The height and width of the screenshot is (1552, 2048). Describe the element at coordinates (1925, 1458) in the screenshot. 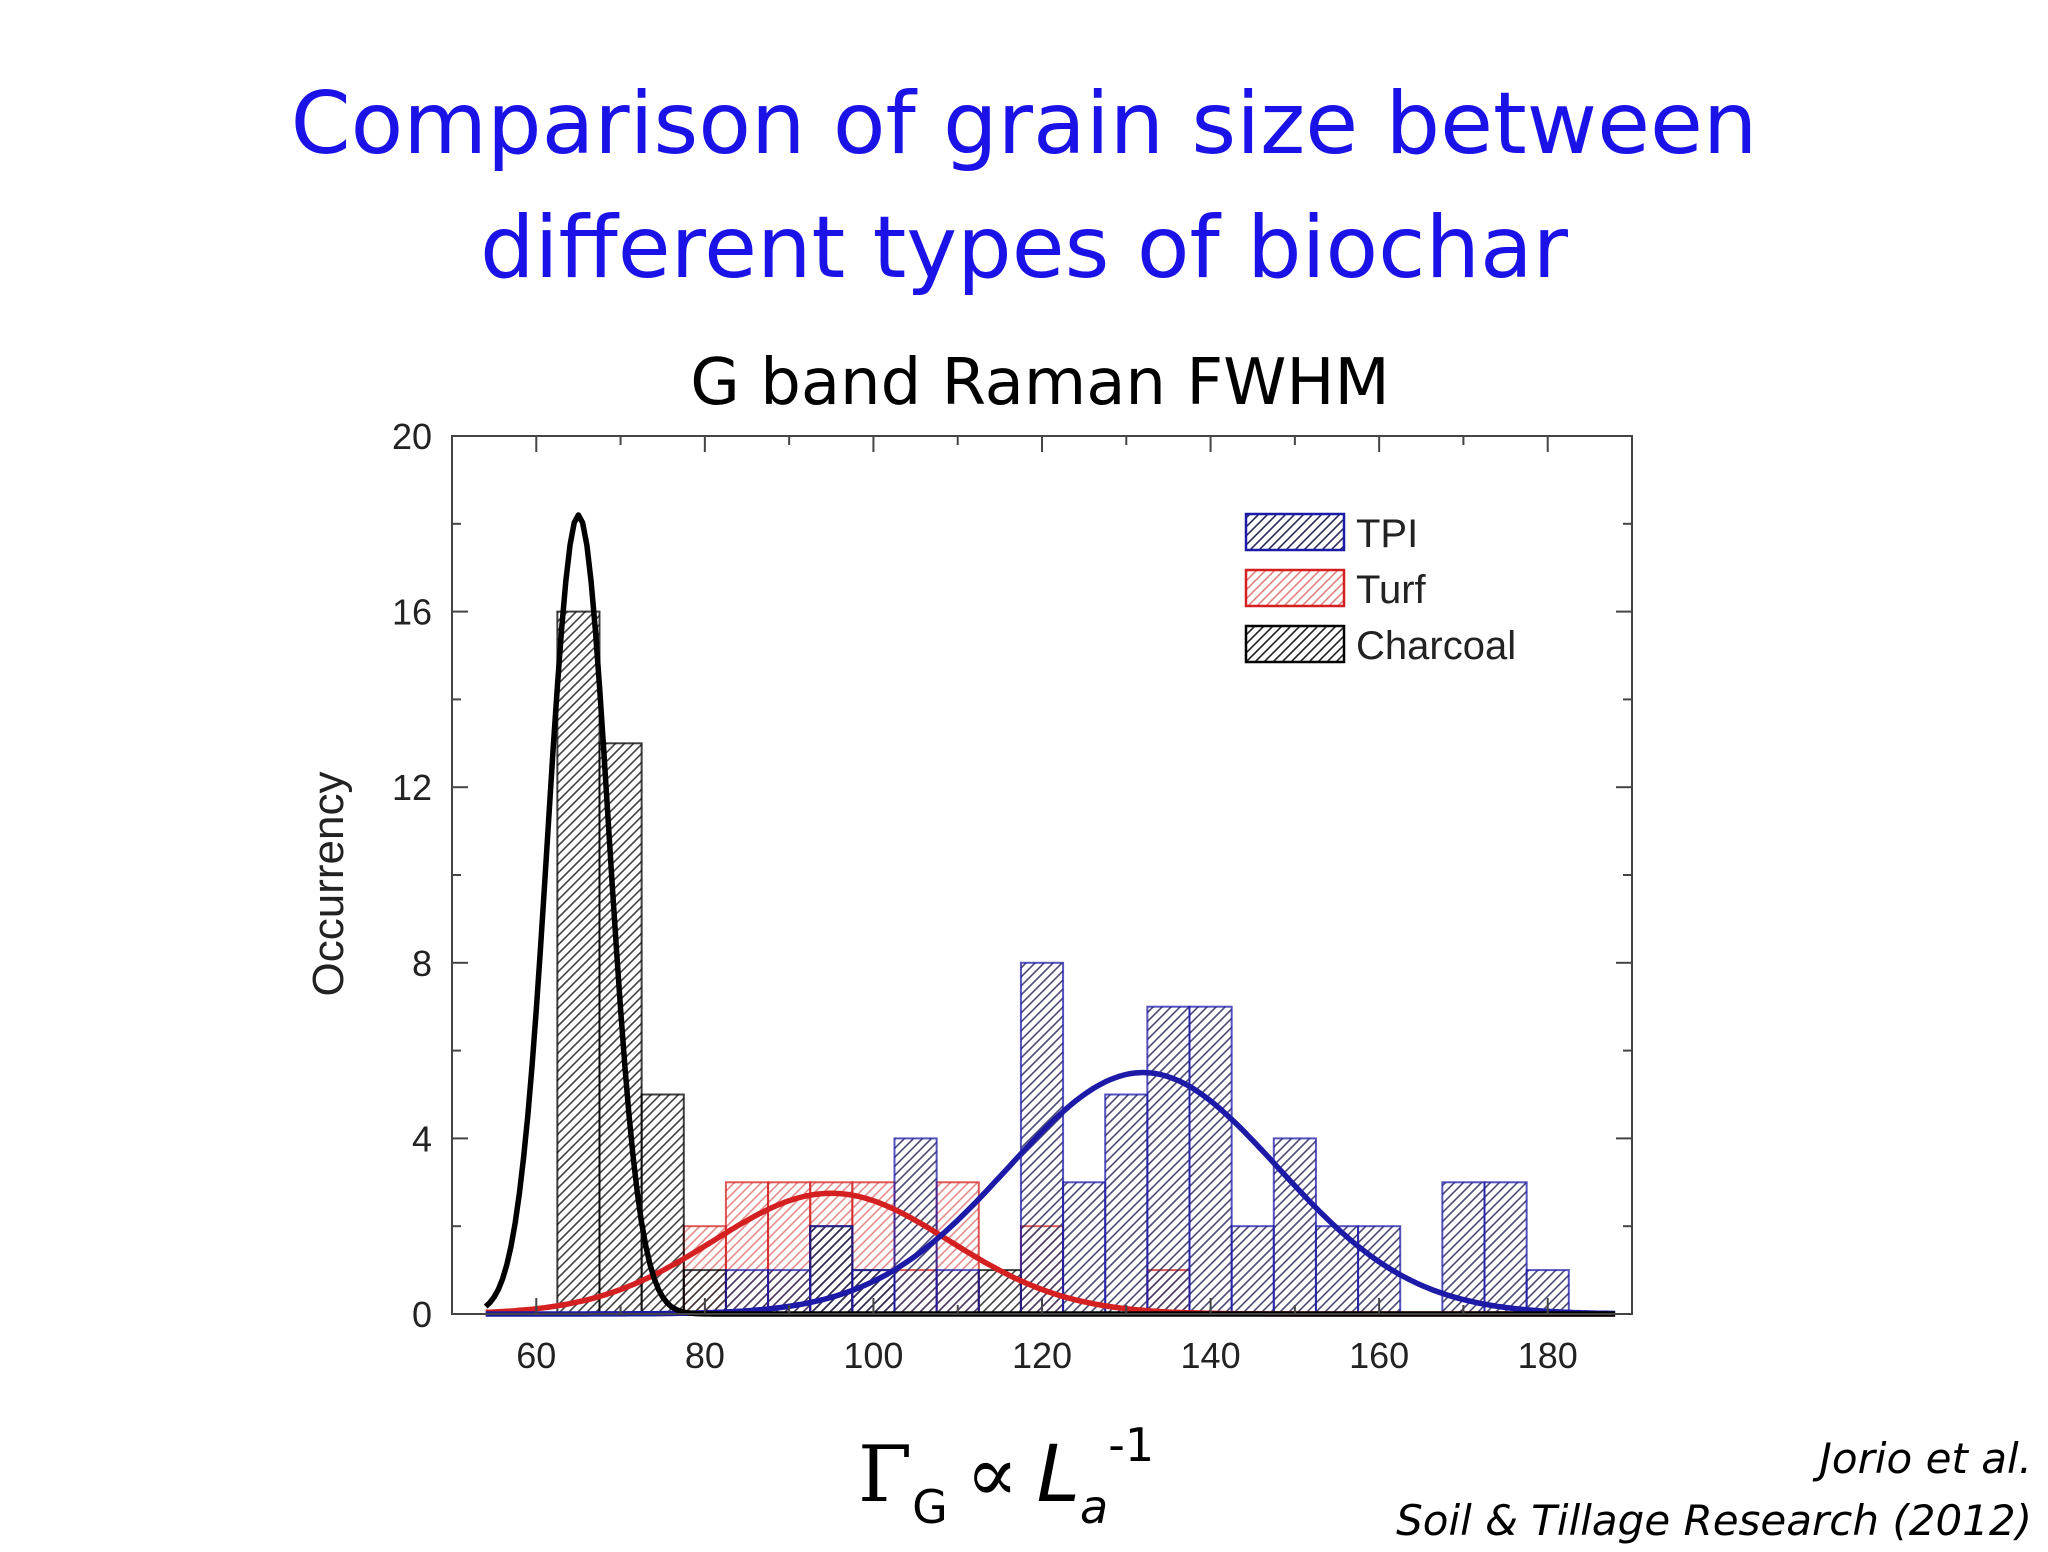

I see `citation-authors: Jorio et al.` at that location.